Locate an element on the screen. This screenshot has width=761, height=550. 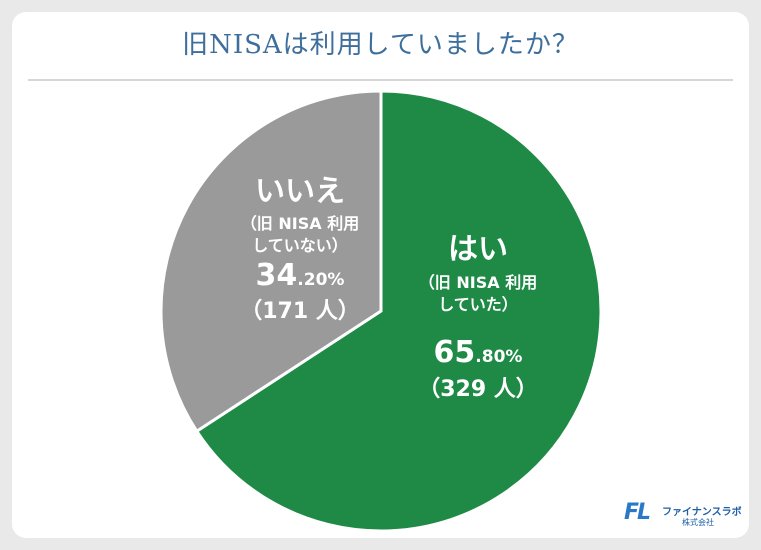
slice-no-labels: いいえ （旧 NISA 利用 していない） 34.20% （171 人） is located at coordinates (300, 249).